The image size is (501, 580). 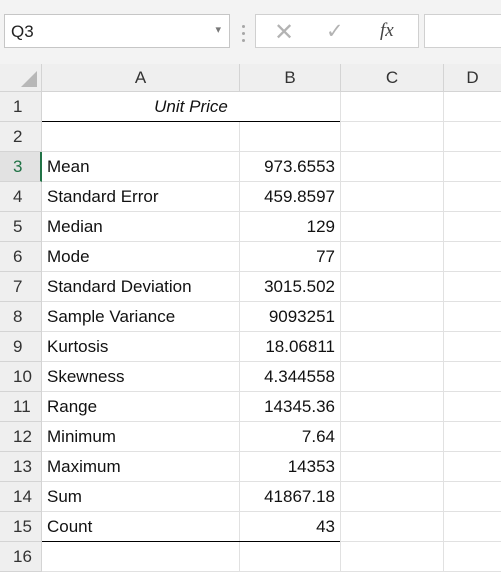 What do you see at coordinates (141, 347) in the screenshot?
I see `stat-label-cell: Kurtosis` at bounding box center [141, 347].